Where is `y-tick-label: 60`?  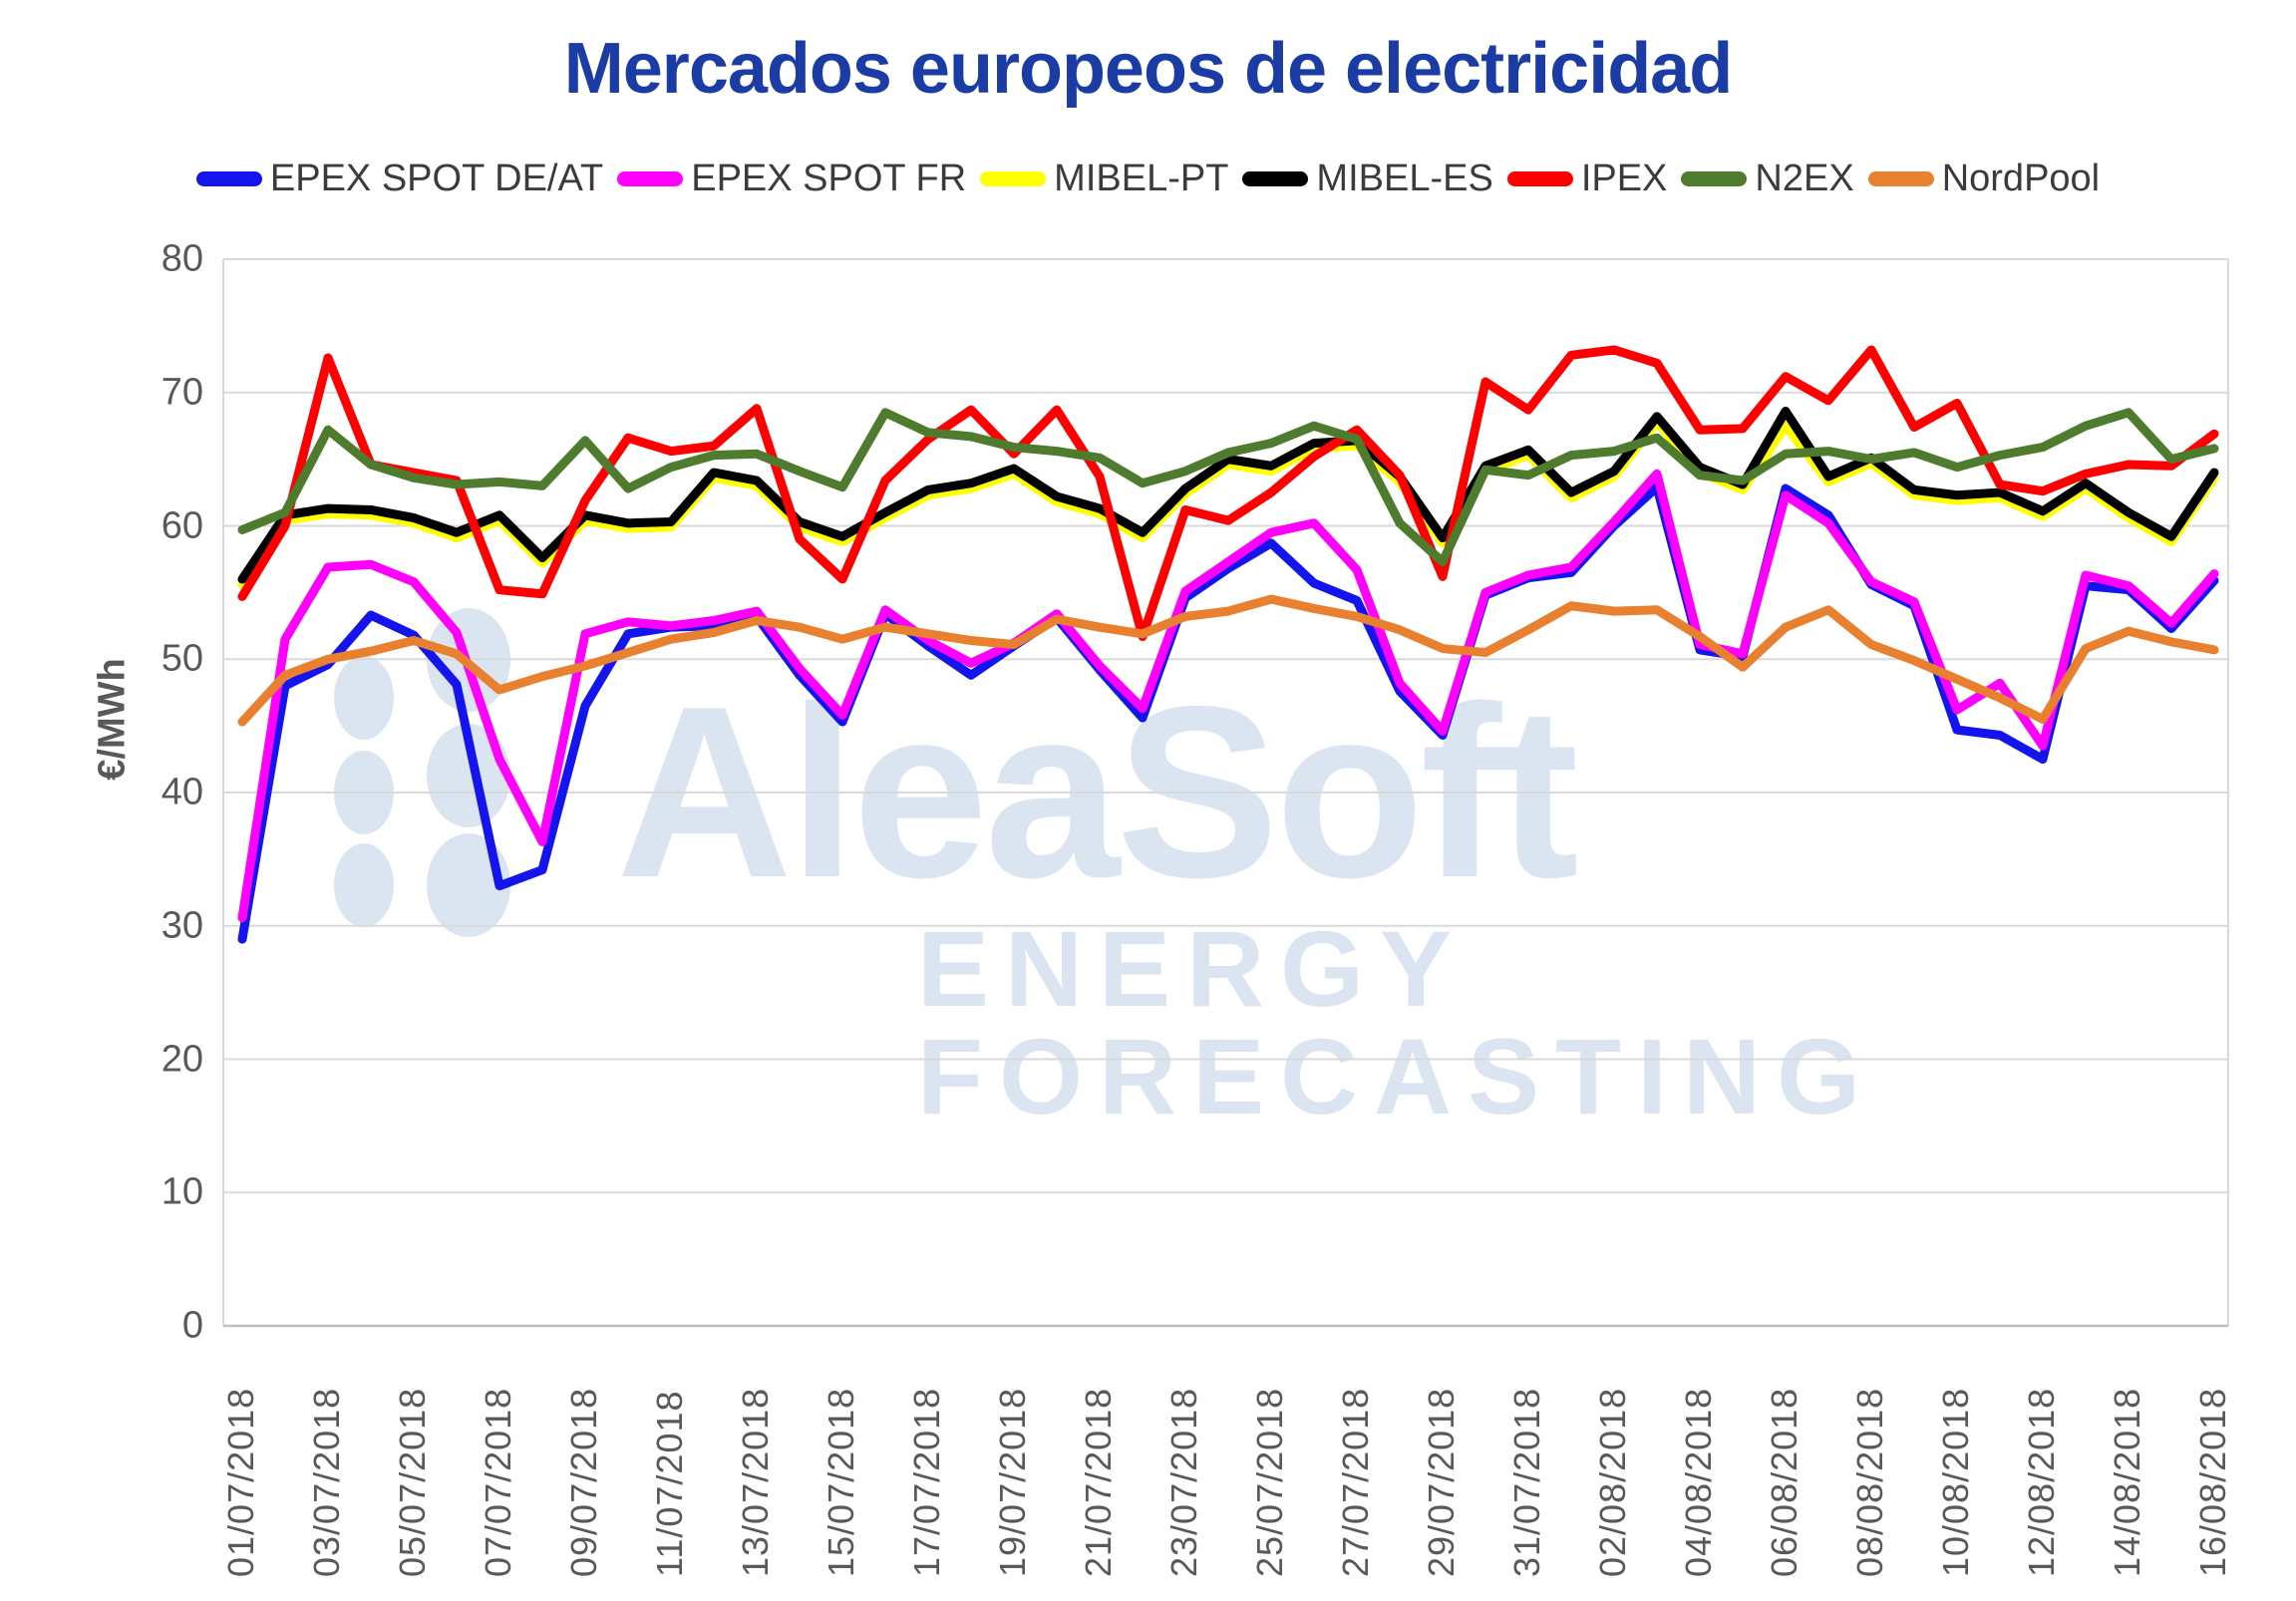
y-tick-label: 60 is located at coordinates (182, 525).